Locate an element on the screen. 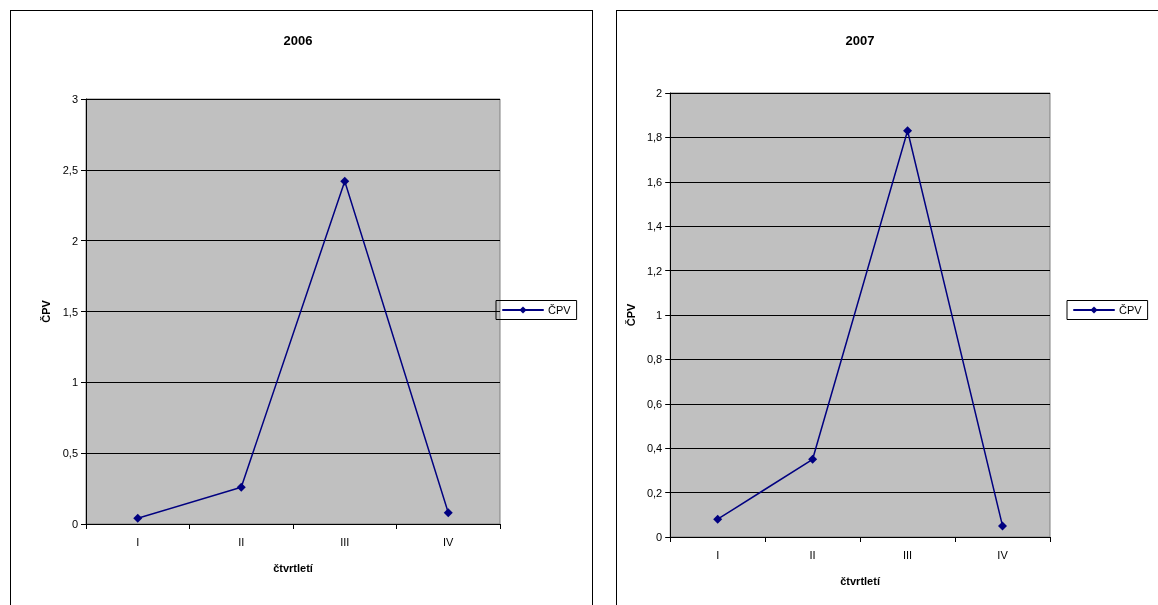 This screenshot has width=1158, height=605. y-tick-label: 1,6 is located at coordinates (654, 181).